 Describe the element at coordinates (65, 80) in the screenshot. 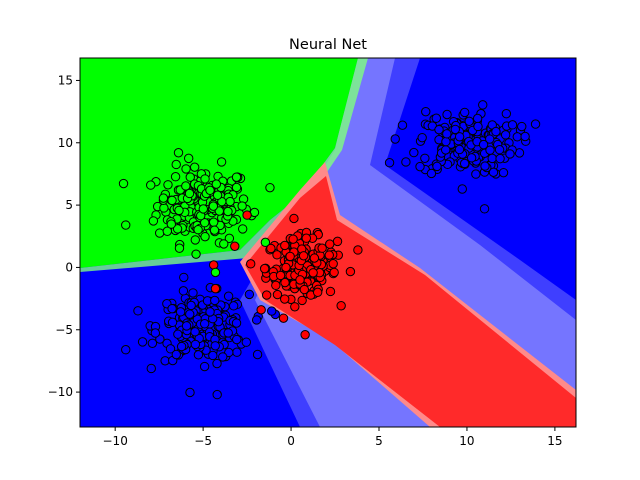

I see `y-tick-label: 15` at that location.